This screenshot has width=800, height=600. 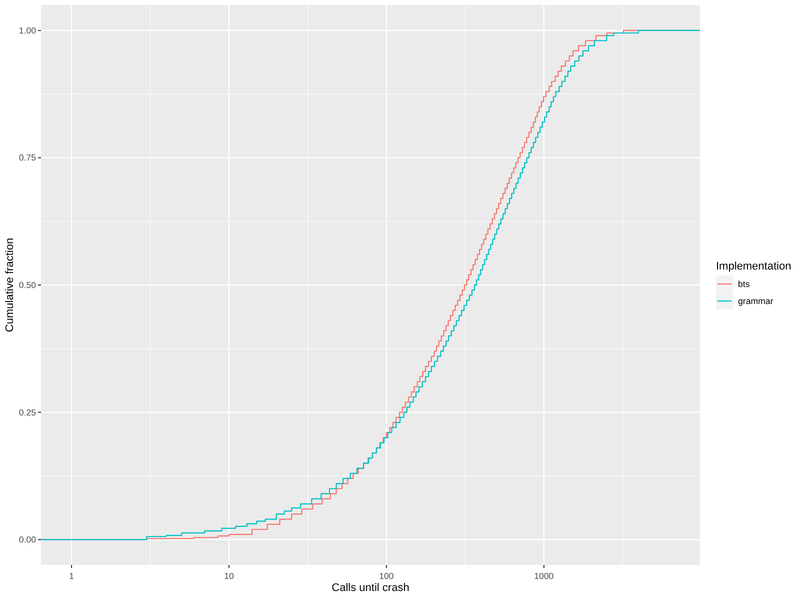 What do you see at coordinates (386, 576) in the screenshot?
I see `x-tick-label: 100` at bounding box center [386, 576].